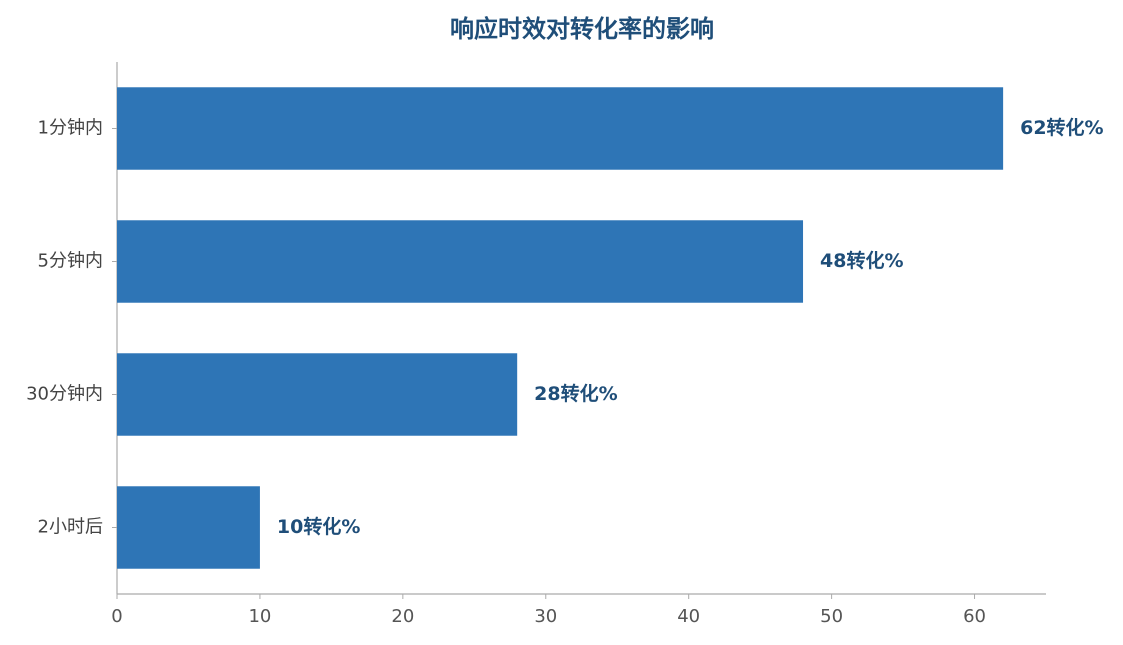  Describe the element at coordinates (64, 394) in the screenshot. I see `y-tick-label: 30分钟内` at that location.